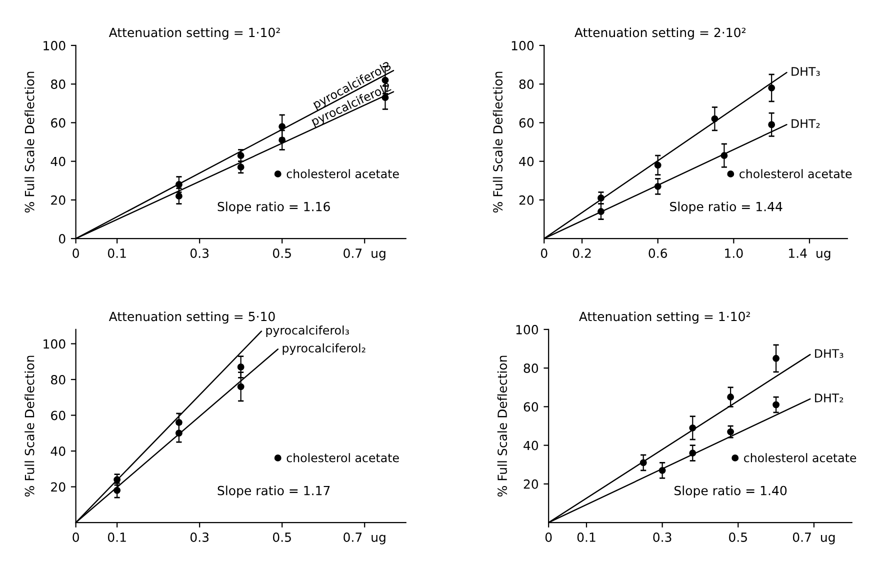 The width and height of the screenshot is (892, 568). I want to click on x-tick-label: 1.4 ug, so click(809, 254).